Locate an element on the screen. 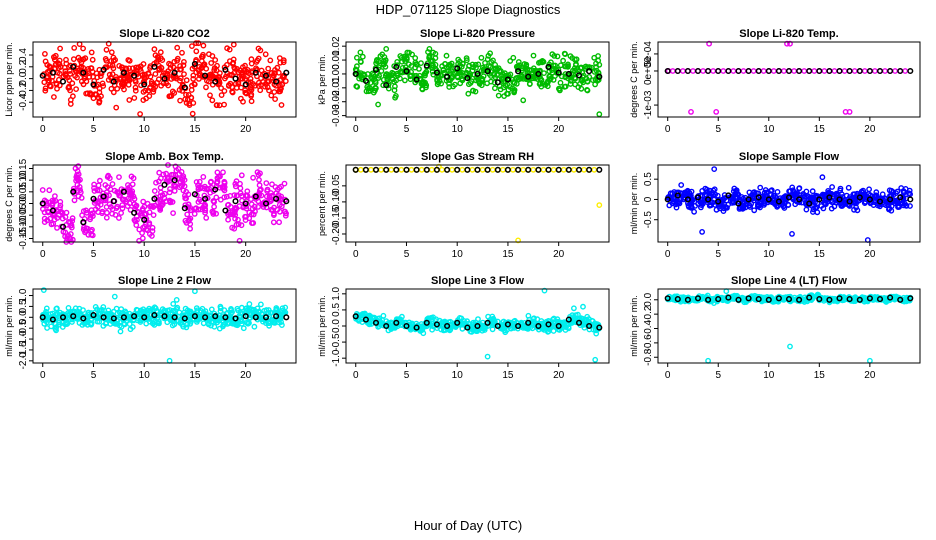  x-tick-label: 5 is located at coordinates (718, 254).